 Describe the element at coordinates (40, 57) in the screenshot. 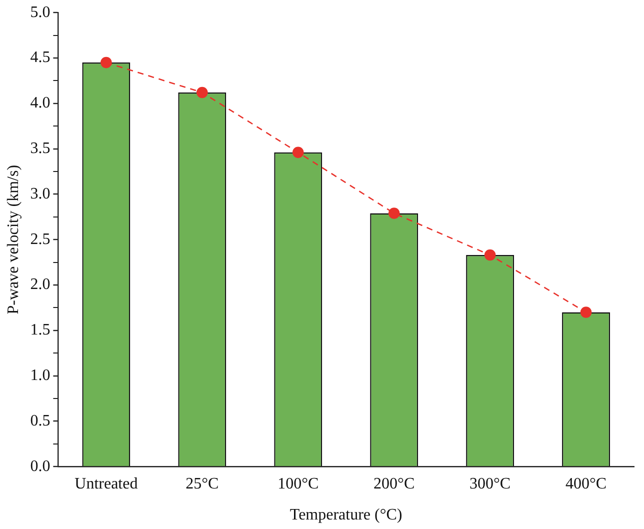

I see `y-tick-label: 4.5` at that location.